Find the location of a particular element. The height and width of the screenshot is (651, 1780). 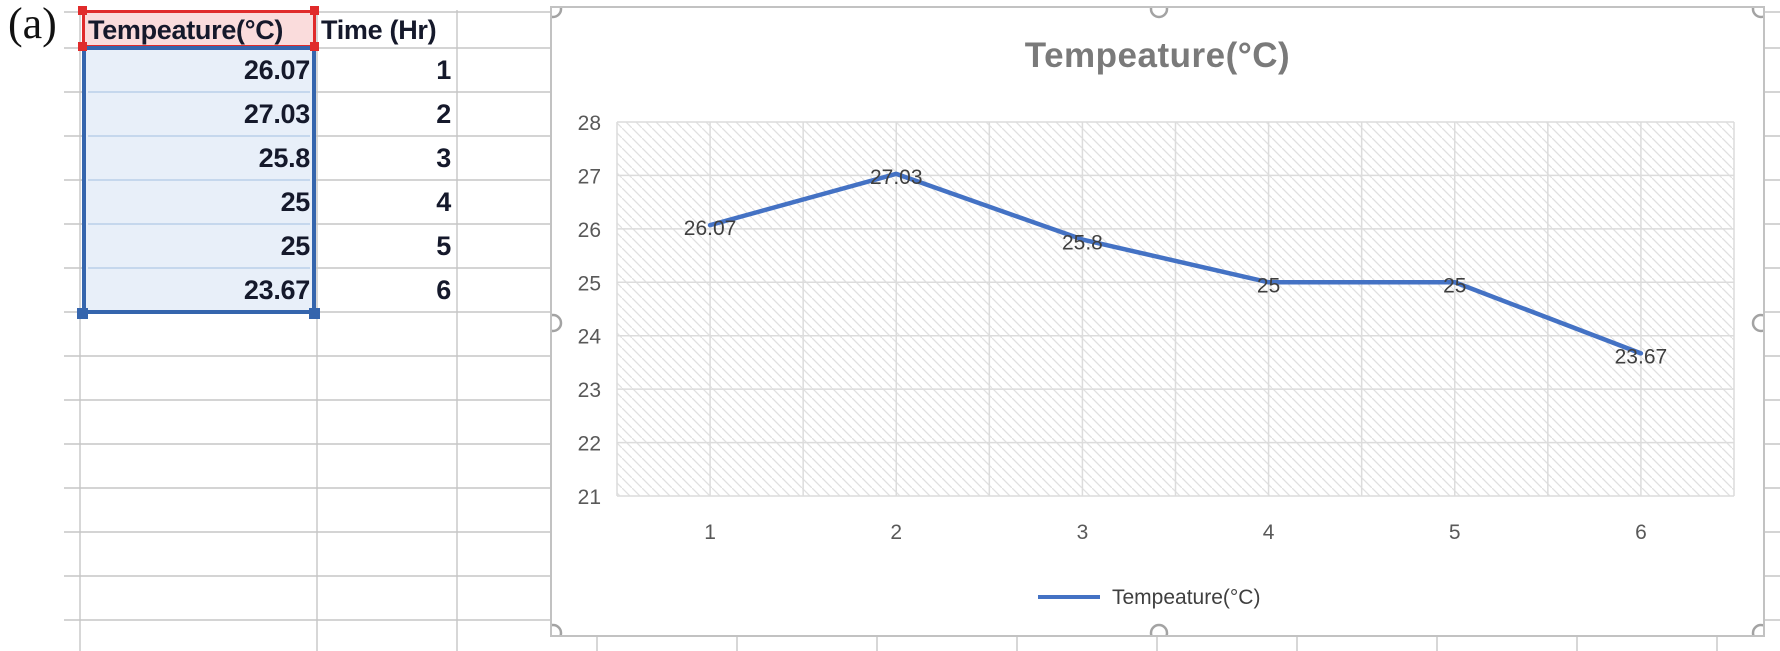

data-label: 25.8 is located at coordinates (1082, 243).